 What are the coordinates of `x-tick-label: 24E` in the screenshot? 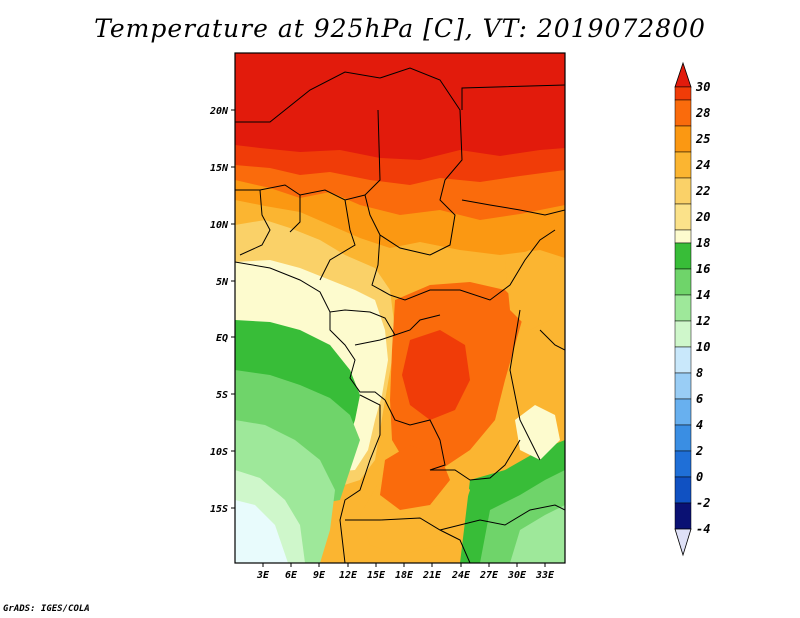 It's located at (461, 575).